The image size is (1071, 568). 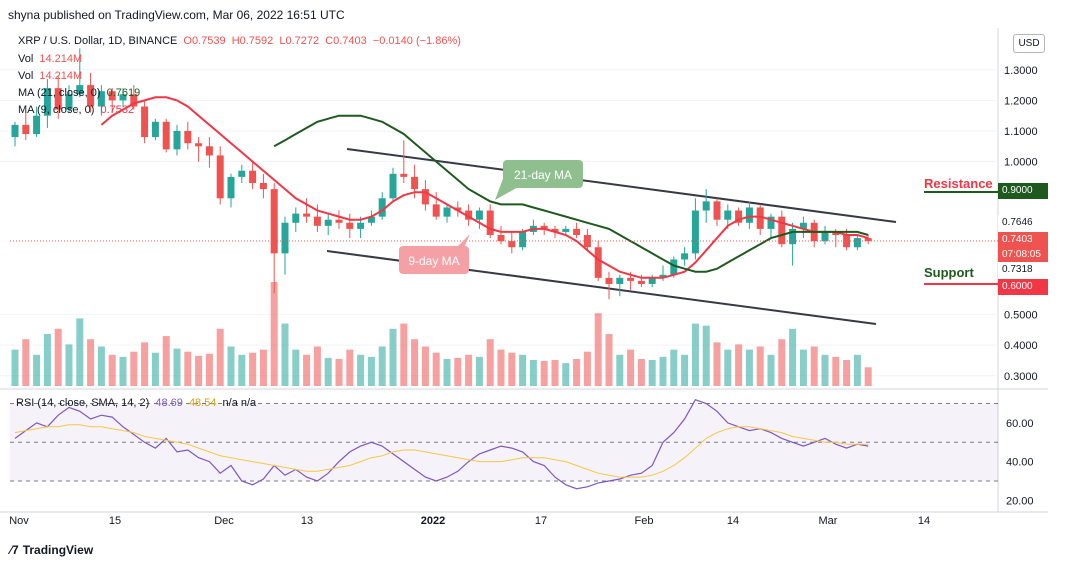 I want to click on price-tick-label: 0.4000, so click(x=1021, y=346).